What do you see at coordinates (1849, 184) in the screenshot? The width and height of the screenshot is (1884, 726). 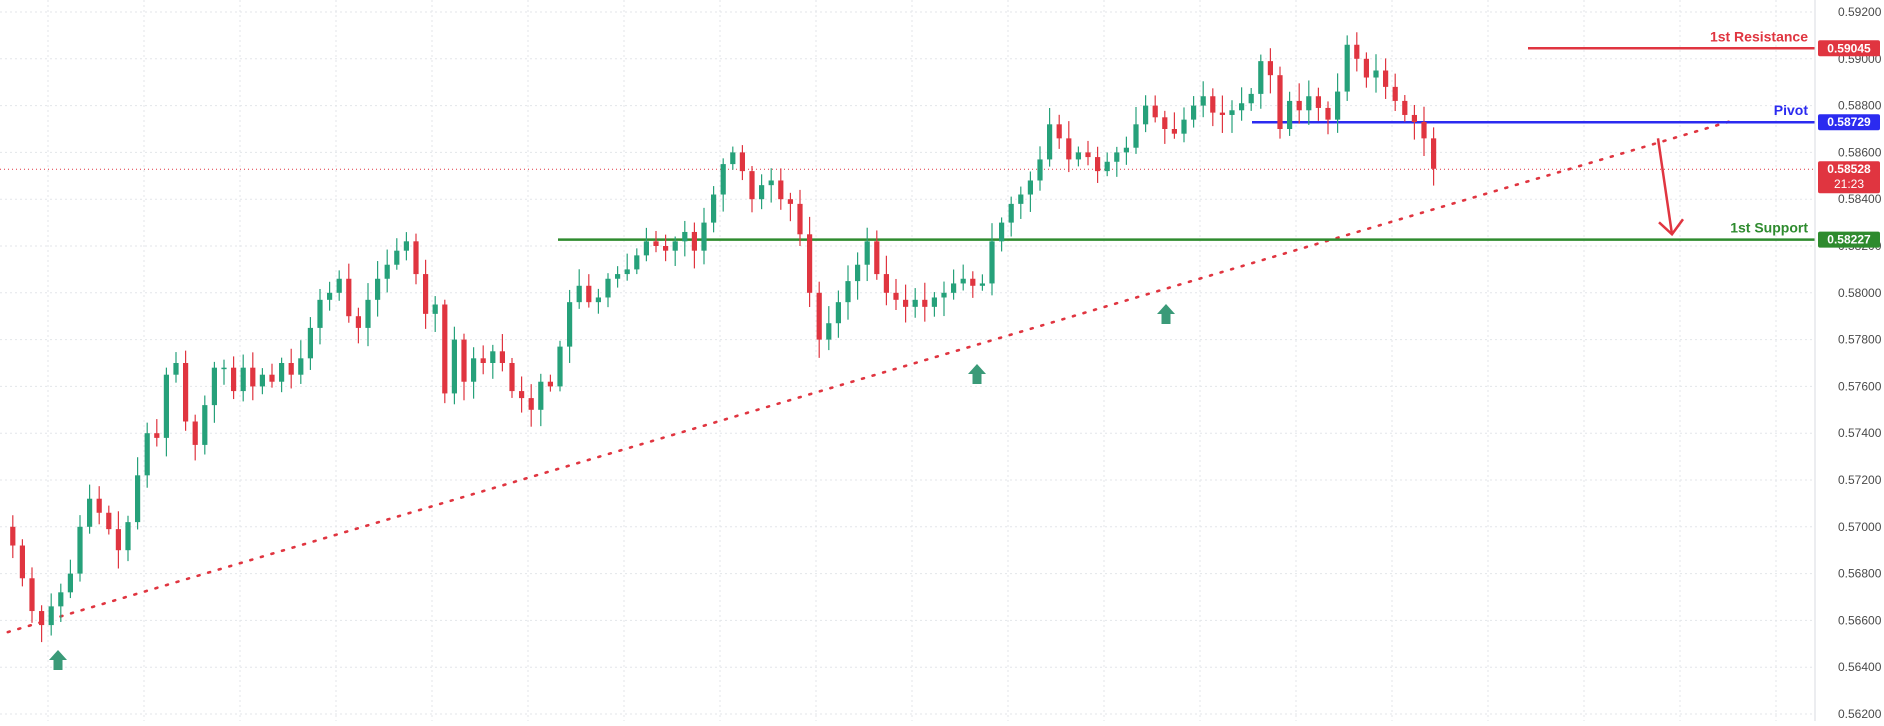 I see `current-price-tag-countdown: 21:23` at bounding box center [1849, 184].